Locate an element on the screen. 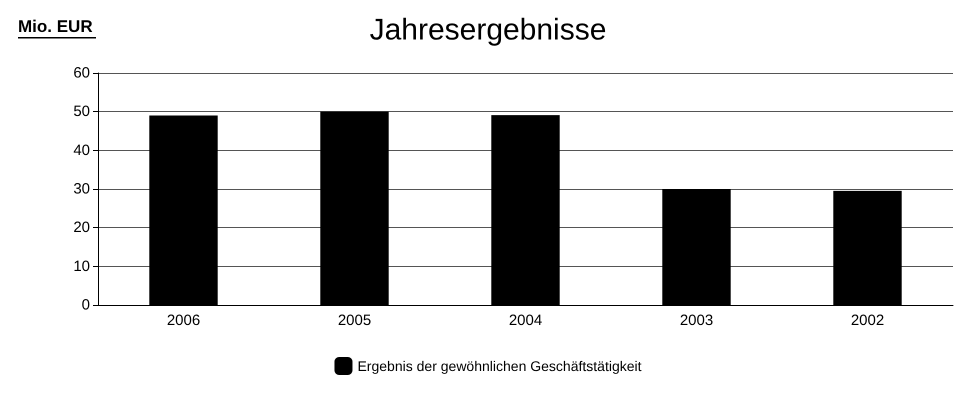  chart-title: Jahresergebnisse is located at coordinates (488, 30).